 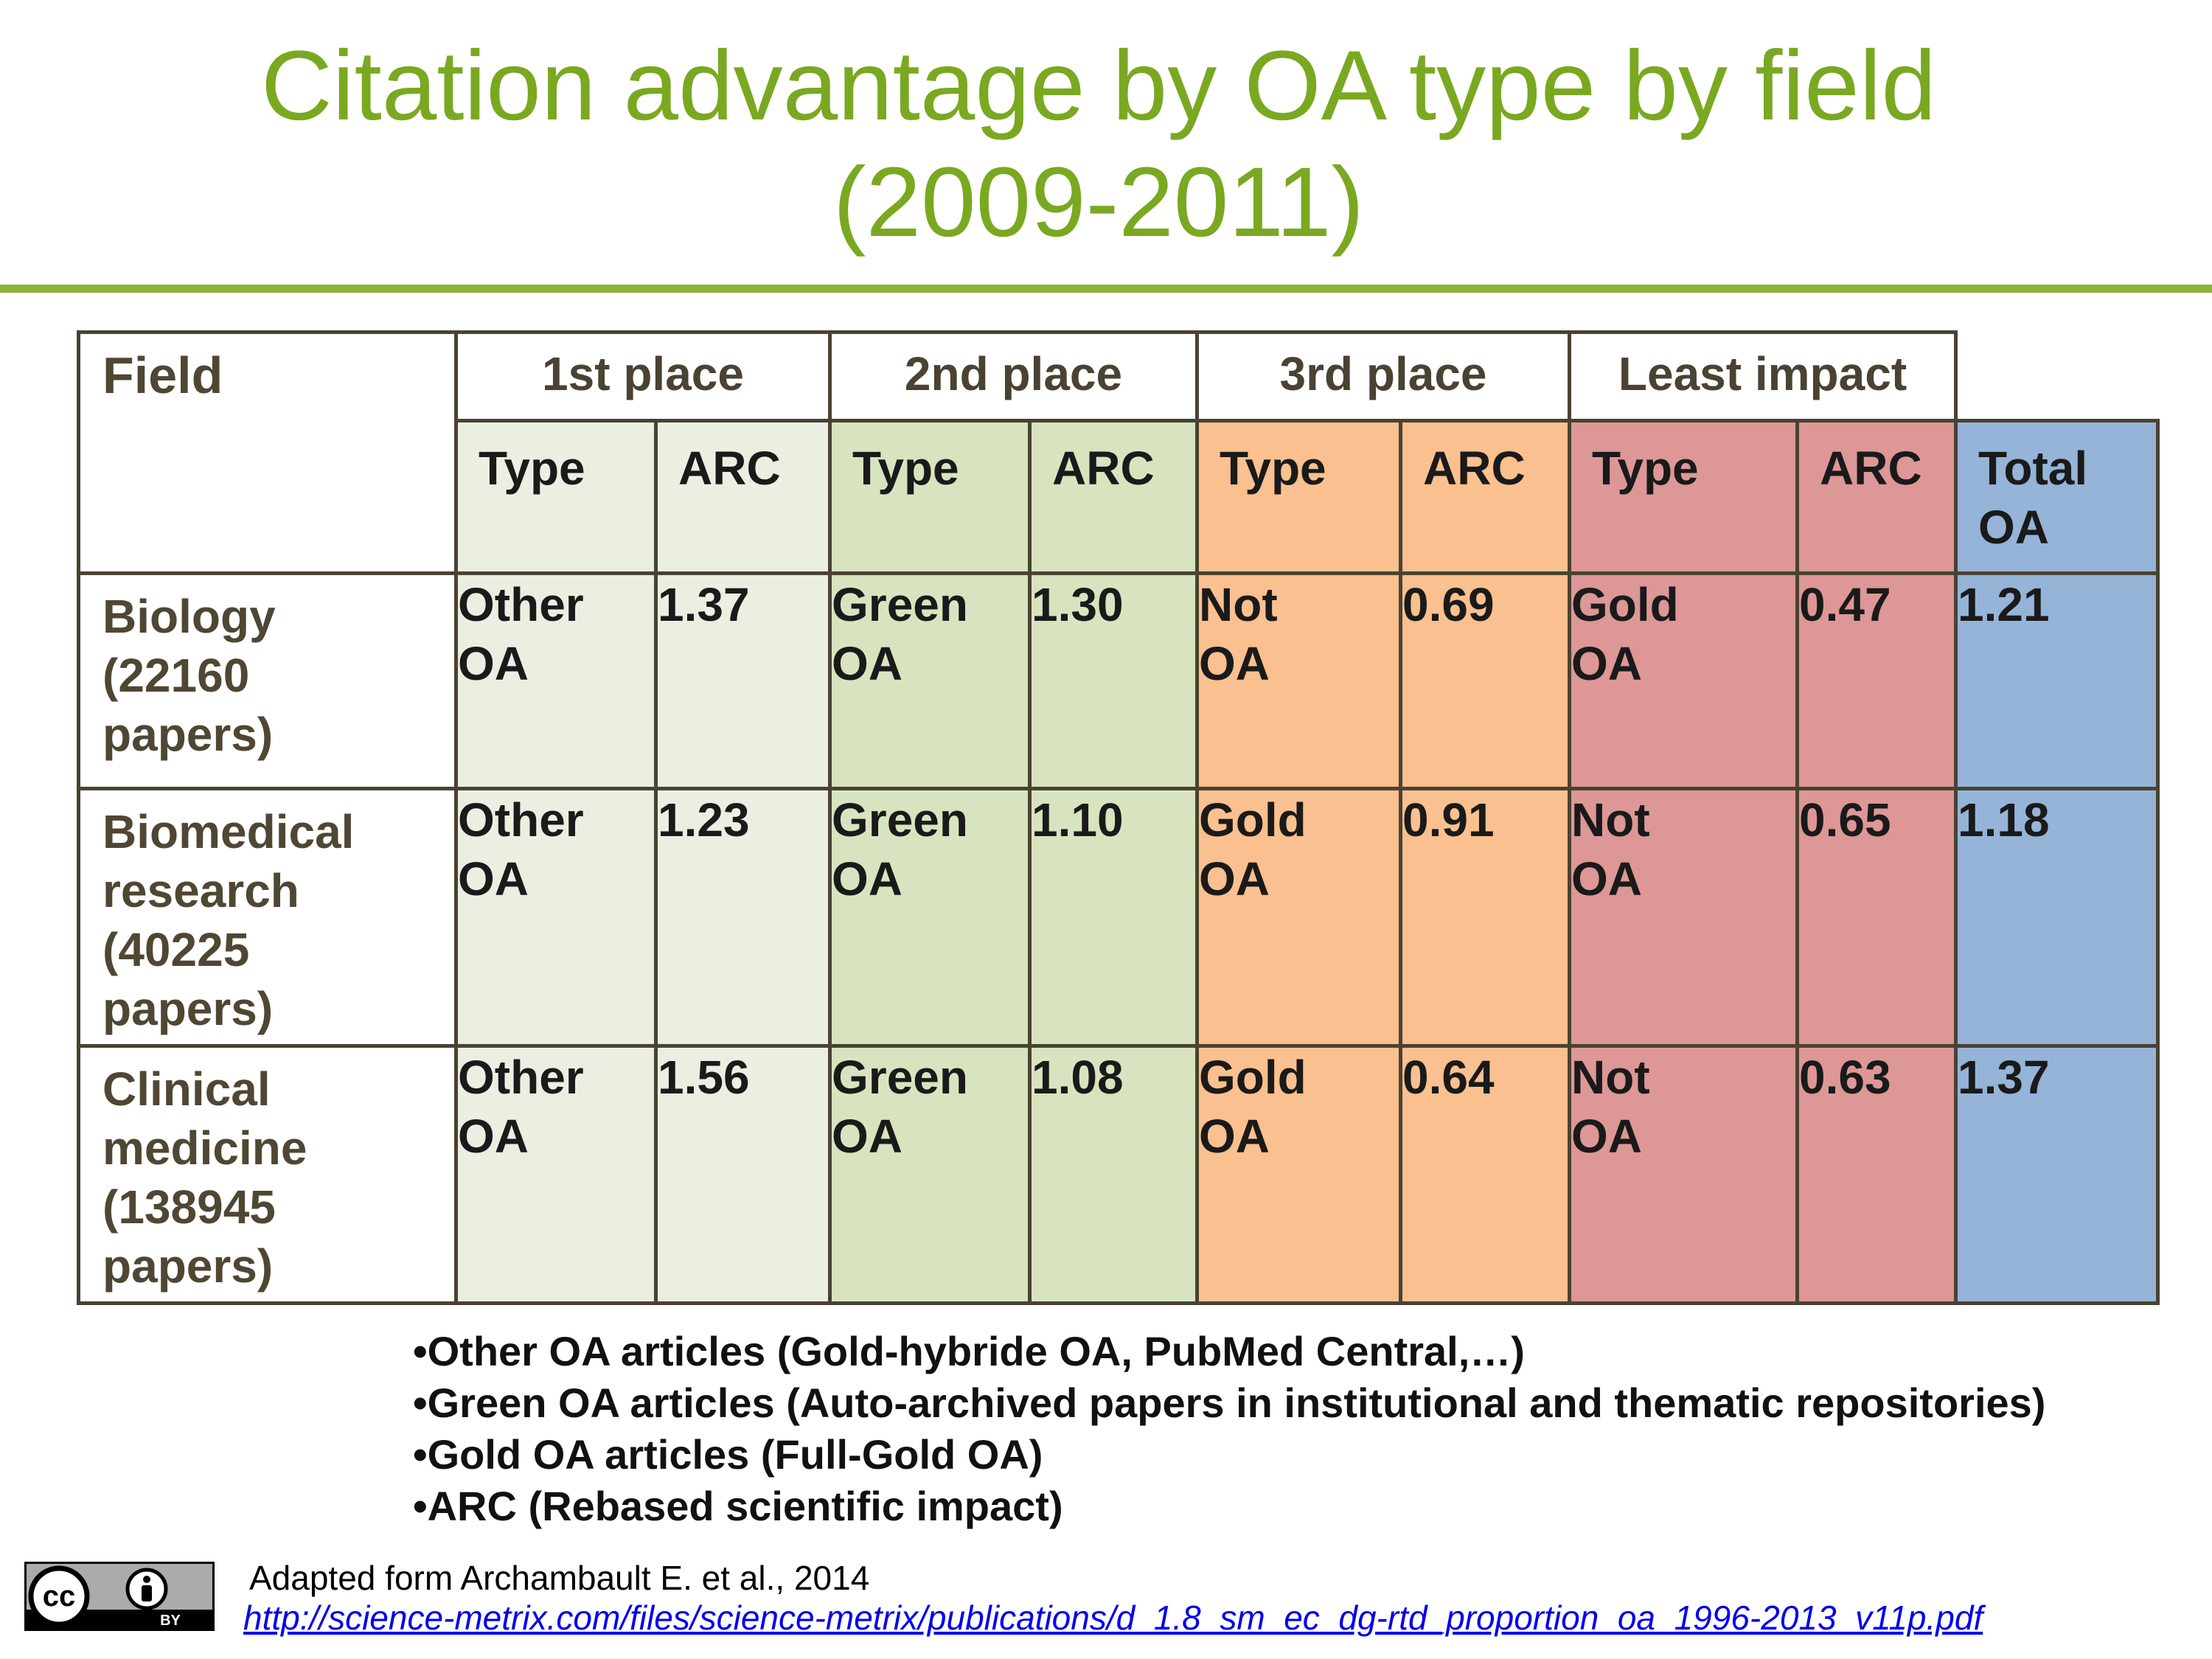 What do you see at coordinates (267, 452) in the screenshot?
I see `field-header: Field` at bounding box center [267, 452].